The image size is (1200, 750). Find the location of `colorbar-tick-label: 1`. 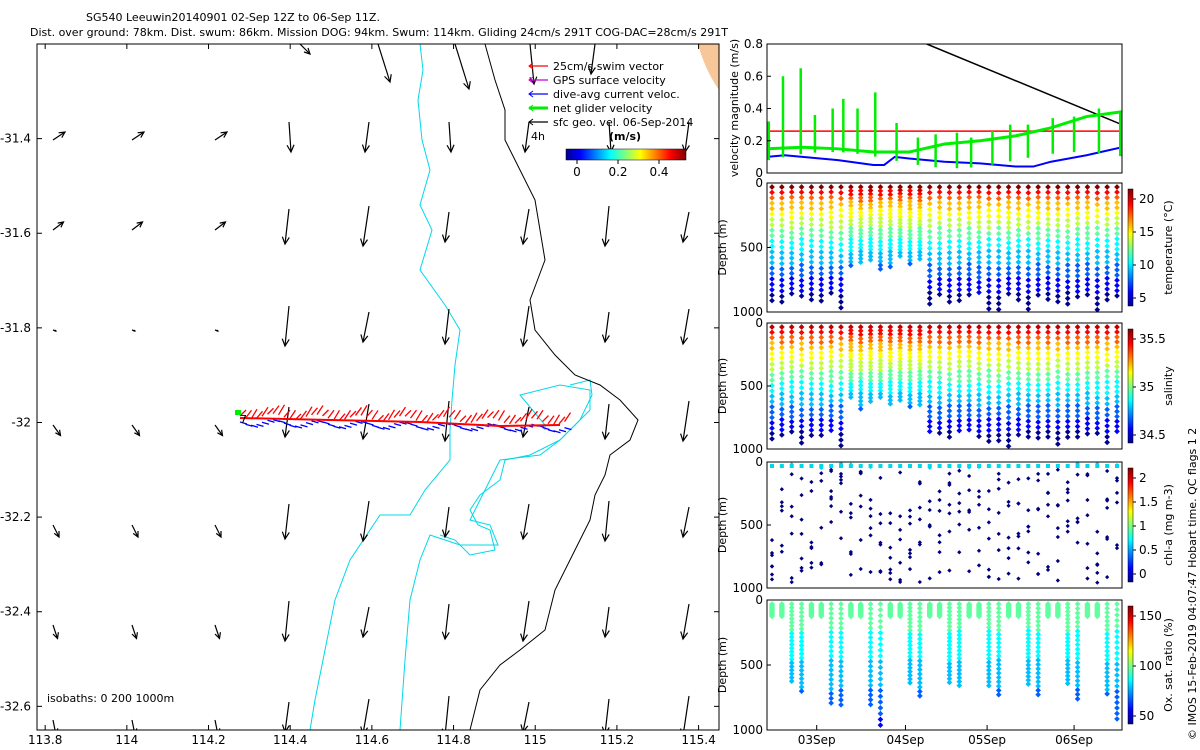

colorbar-tick-label: 1 is located at coordinates (1143, 526).